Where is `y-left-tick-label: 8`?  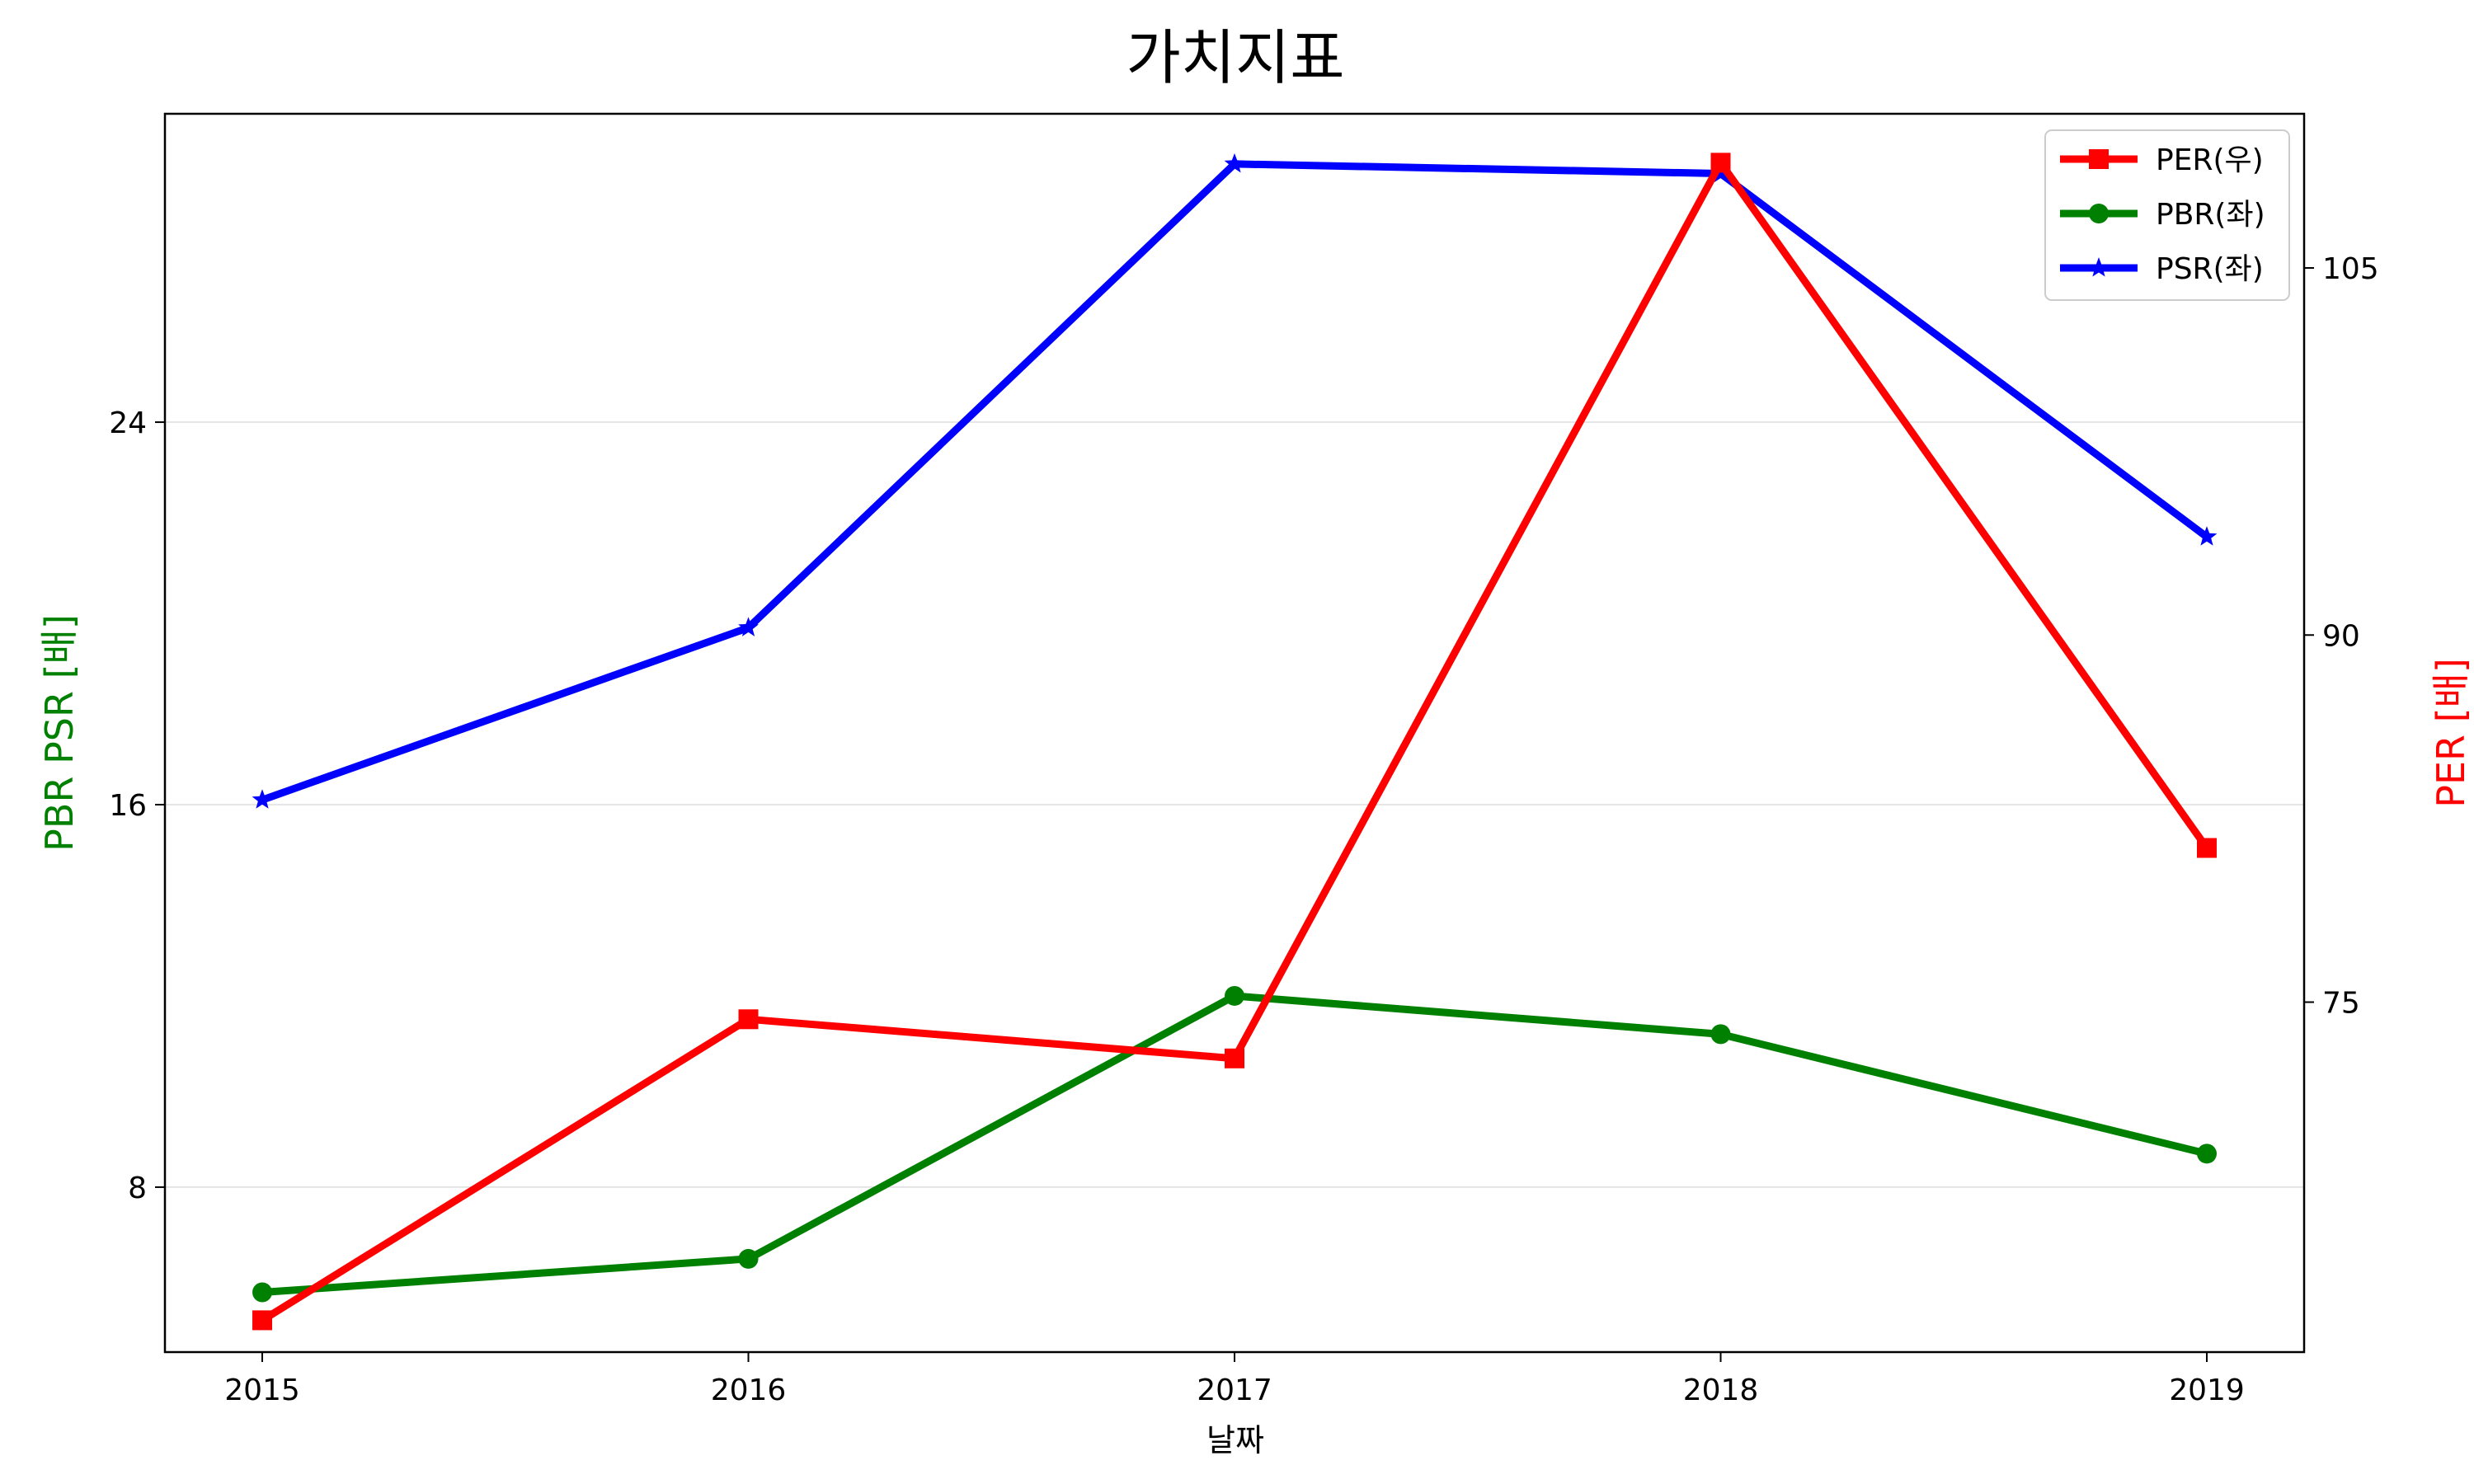
y-left-tick-label: 8 is located at coordinates (137, 1188).